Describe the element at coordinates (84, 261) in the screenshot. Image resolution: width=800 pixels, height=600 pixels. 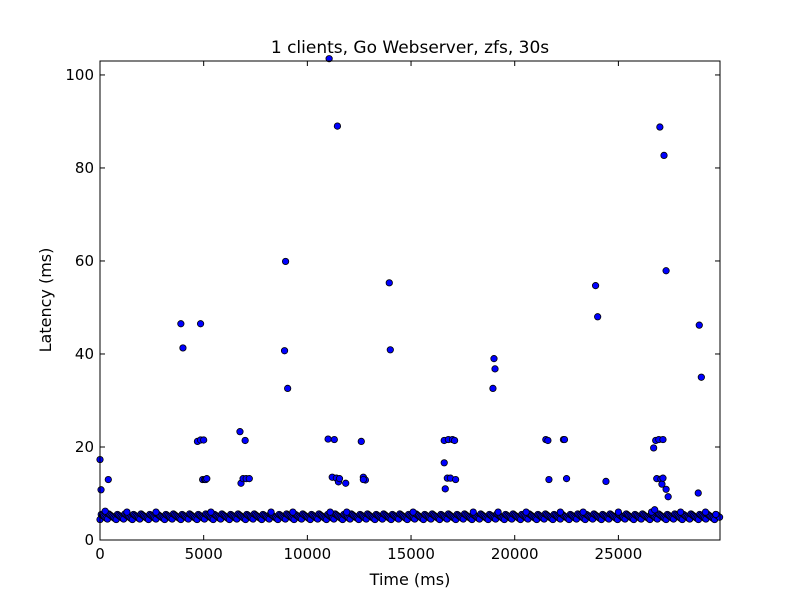
I see `y-tick-label: 60` at that location.